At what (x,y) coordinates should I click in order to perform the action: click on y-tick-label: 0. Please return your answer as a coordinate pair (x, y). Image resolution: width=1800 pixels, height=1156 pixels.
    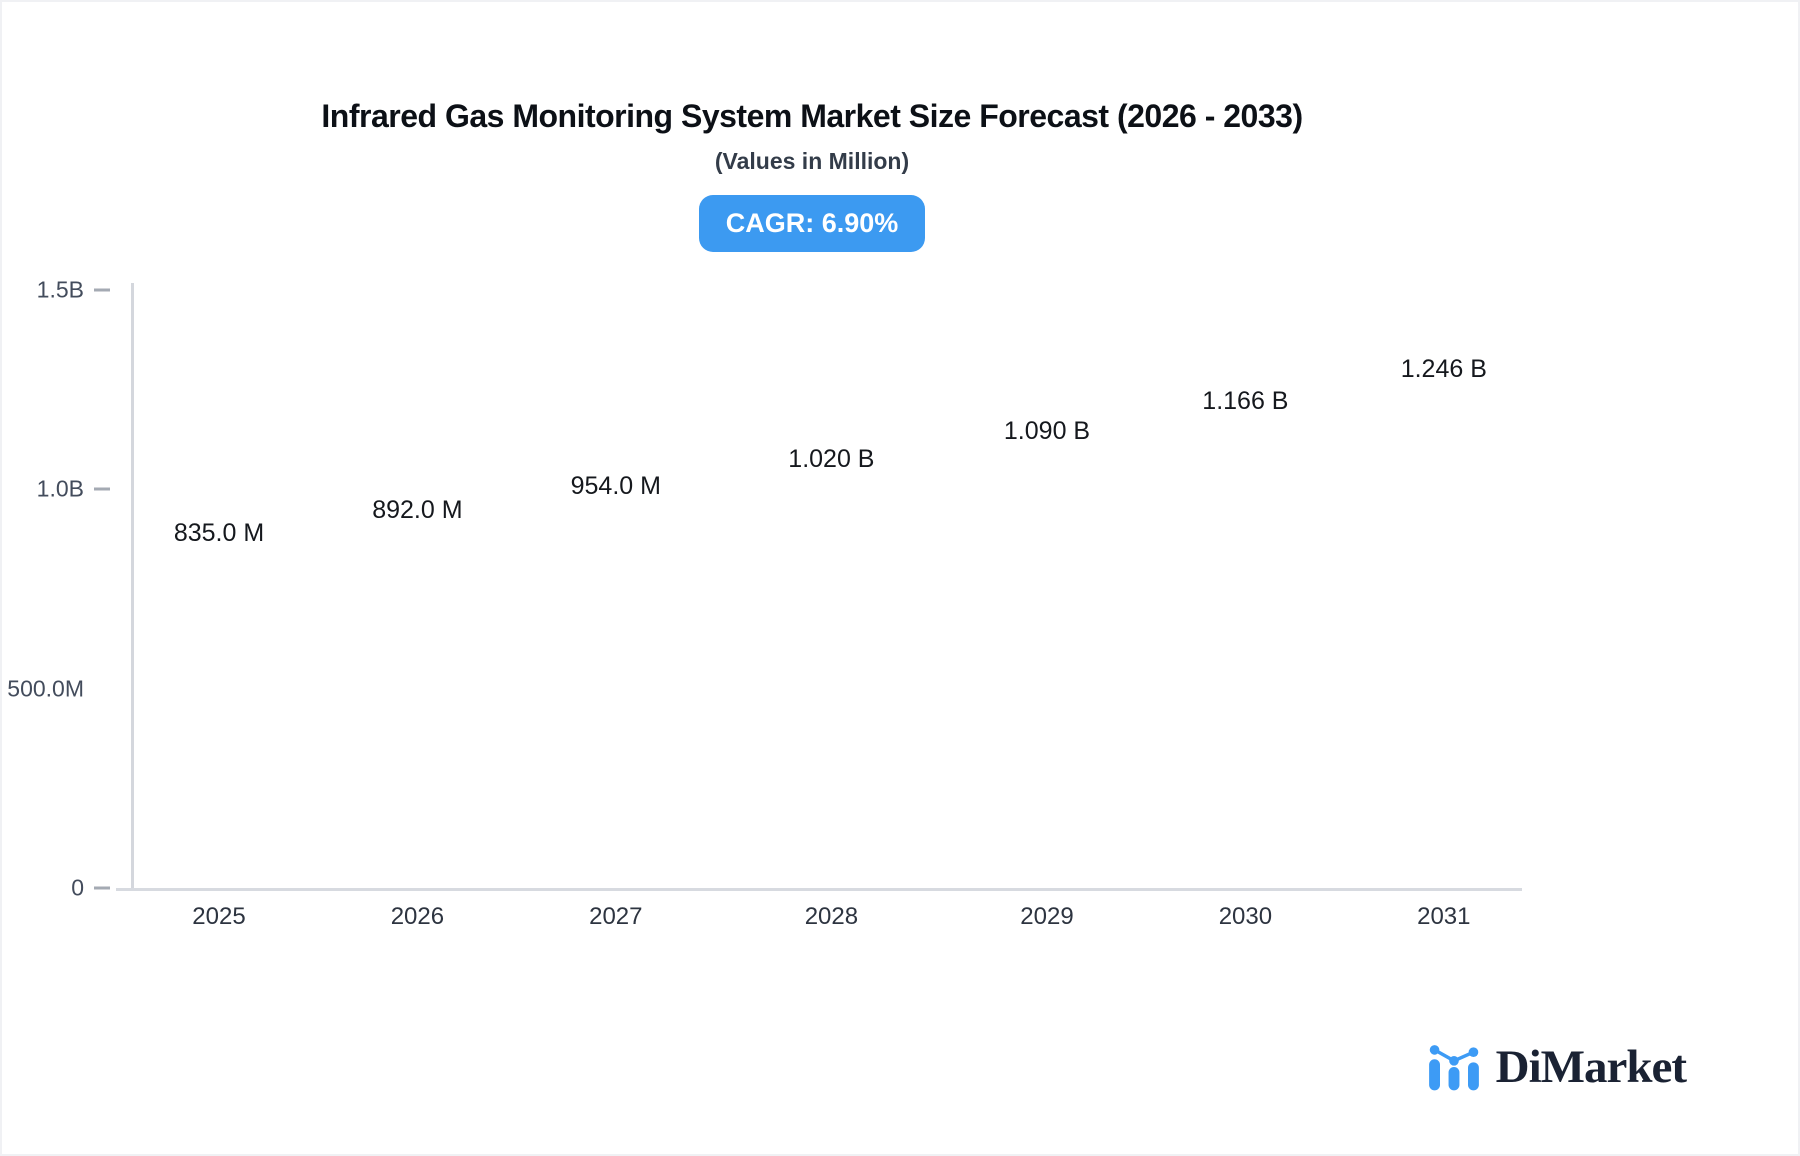
    Looking at the image, I should click on (77, 887).